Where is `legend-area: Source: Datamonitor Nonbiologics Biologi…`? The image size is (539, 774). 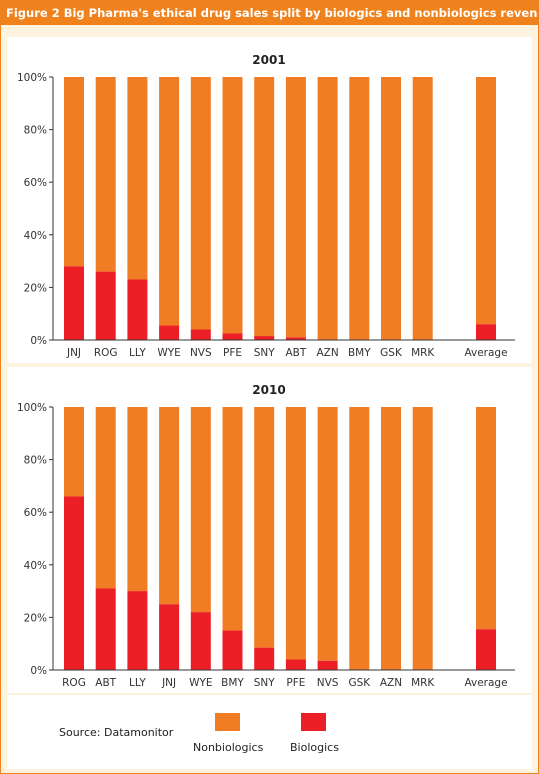 legend-area: Source: Datamonitor Nonbiologics Biologi… is located at coordinates (269, 732).